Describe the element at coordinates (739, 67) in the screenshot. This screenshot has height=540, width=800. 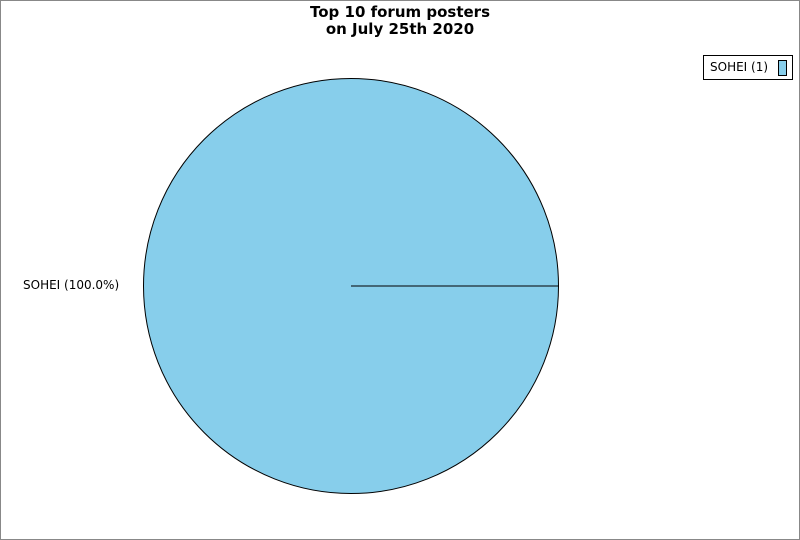
I see `legend-entry-sohei: SOHEI (1)` at that location.